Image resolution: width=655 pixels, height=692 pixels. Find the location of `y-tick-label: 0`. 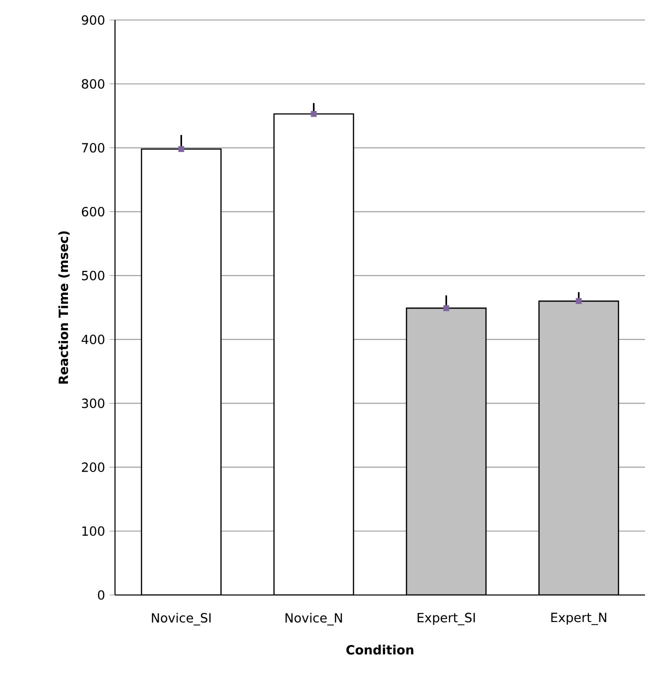

y-tick-label: 0 is located at coordinates (101, 595).